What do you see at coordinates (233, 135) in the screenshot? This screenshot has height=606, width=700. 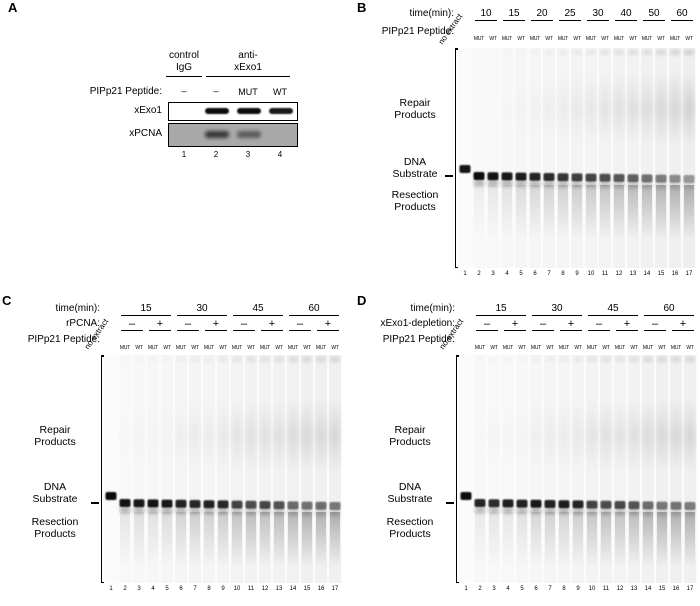 I see `xpcna-blot` at bounding box center [233, 135].